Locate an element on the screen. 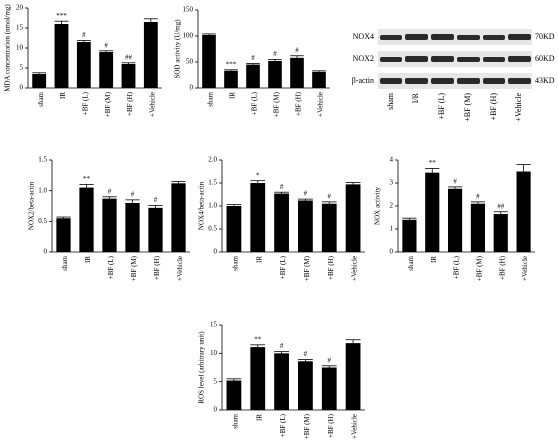 The width and height of the screenshot is (558, 443). y-tick-label: 5 is located at coordinates (22, 68).